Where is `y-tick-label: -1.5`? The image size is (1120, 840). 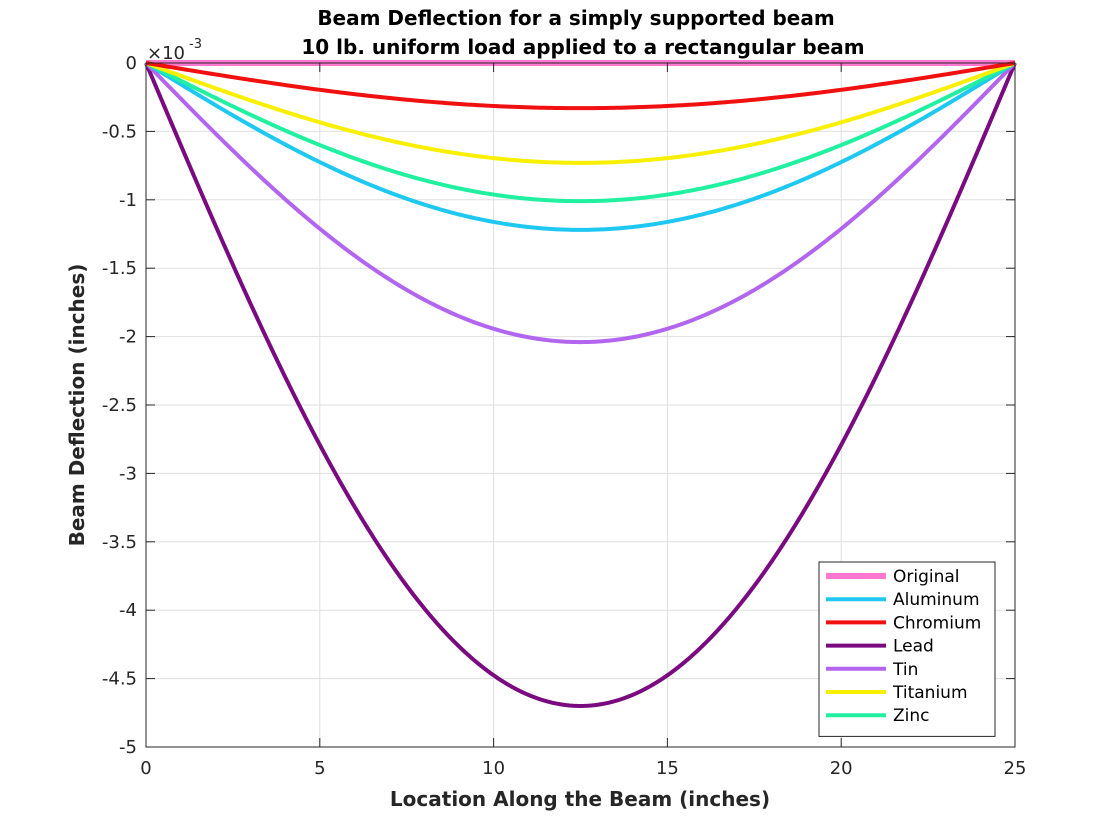
y-tick-label: -1.5 is located at coordinates (119, 268).